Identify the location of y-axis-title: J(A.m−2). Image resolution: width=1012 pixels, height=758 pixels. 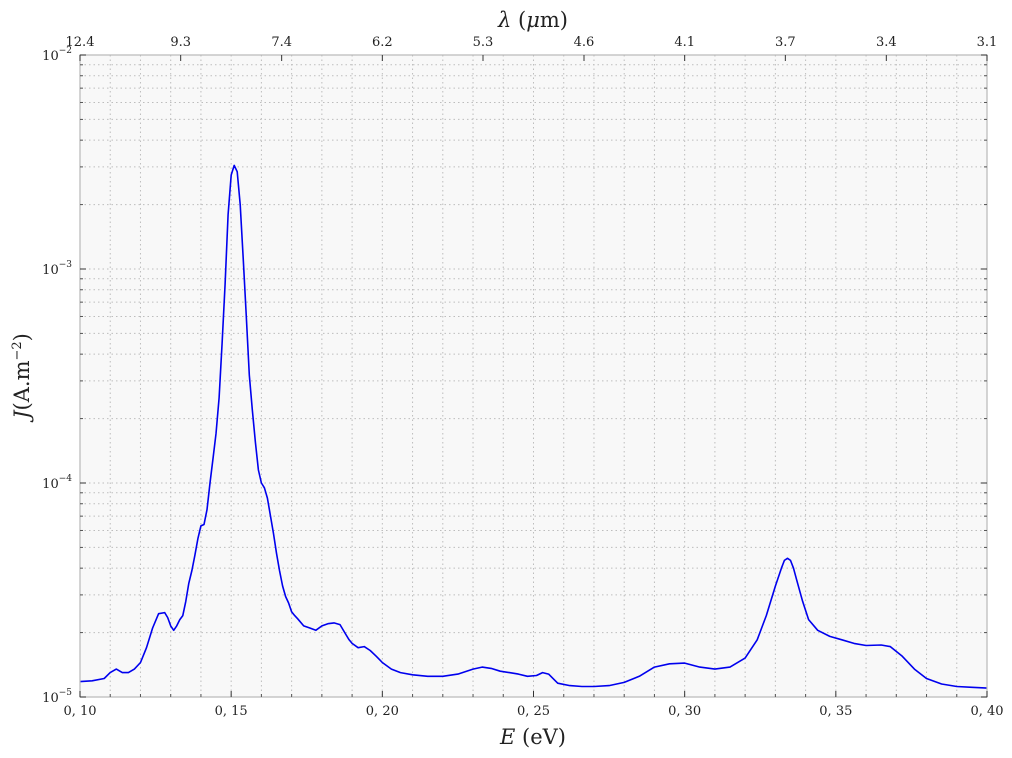
(22, 378).